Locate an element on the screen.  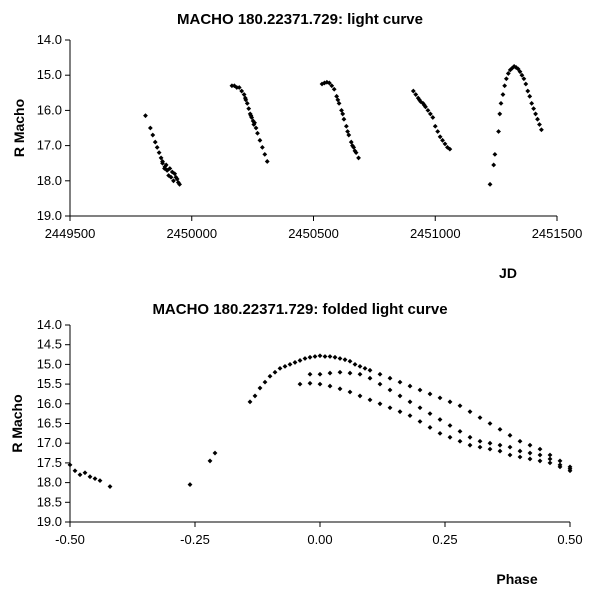
folded-light-curve-y-axis-label: R Macho is located at coordinates (17, 423).